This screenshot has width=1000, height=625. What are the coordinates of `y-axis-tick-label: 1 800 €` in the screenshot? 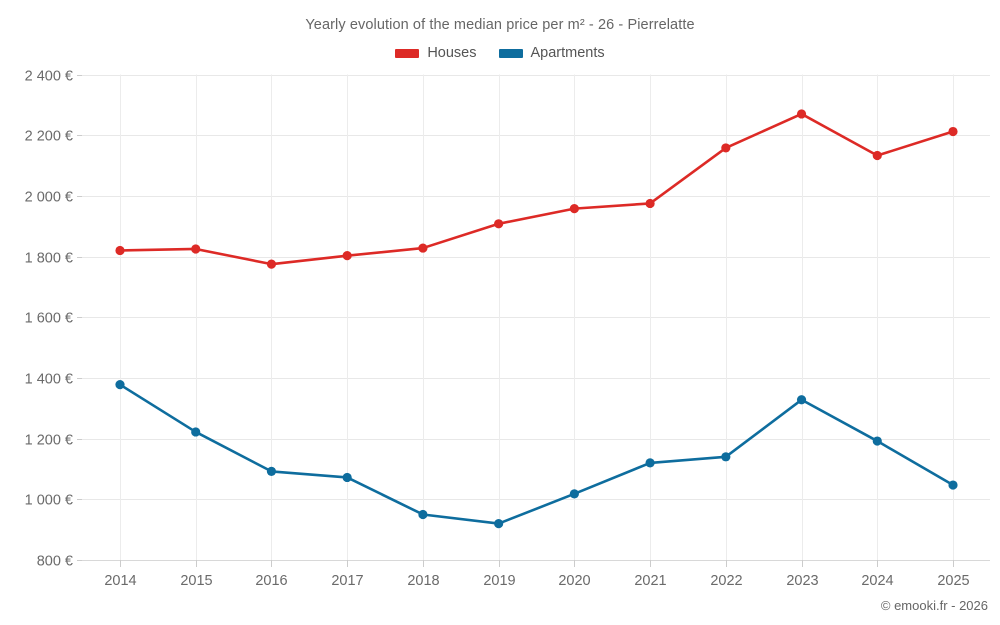 It's located at (49, 259).